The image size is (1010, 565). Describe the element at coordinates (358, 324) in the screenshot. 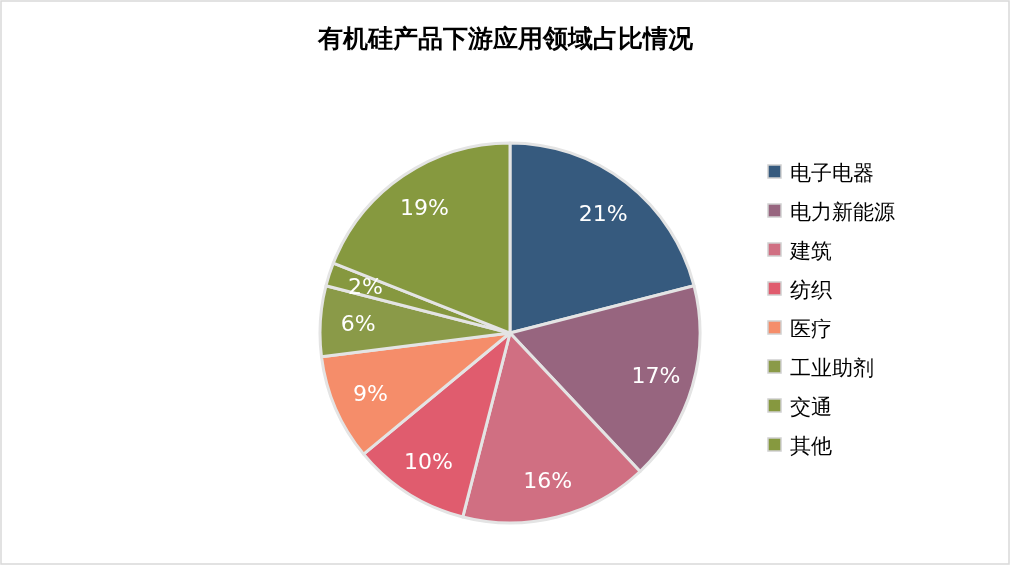

I see `data-label: 6%` at that location.